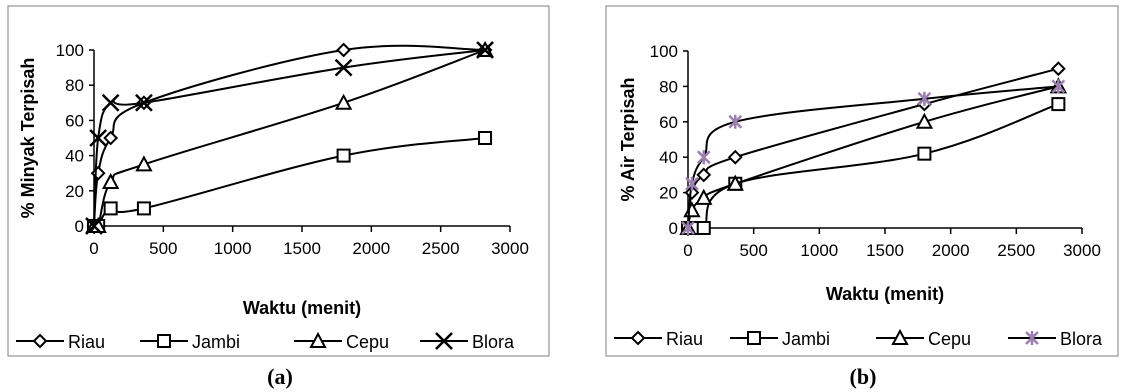 Image resolution: width=1128 pixels, height=392 pixels. What do you see at coordinates (28, 138) in the screenshot?
I see `y-axis-title: % Minyak Terpisah` at bounding box center [28, 138].